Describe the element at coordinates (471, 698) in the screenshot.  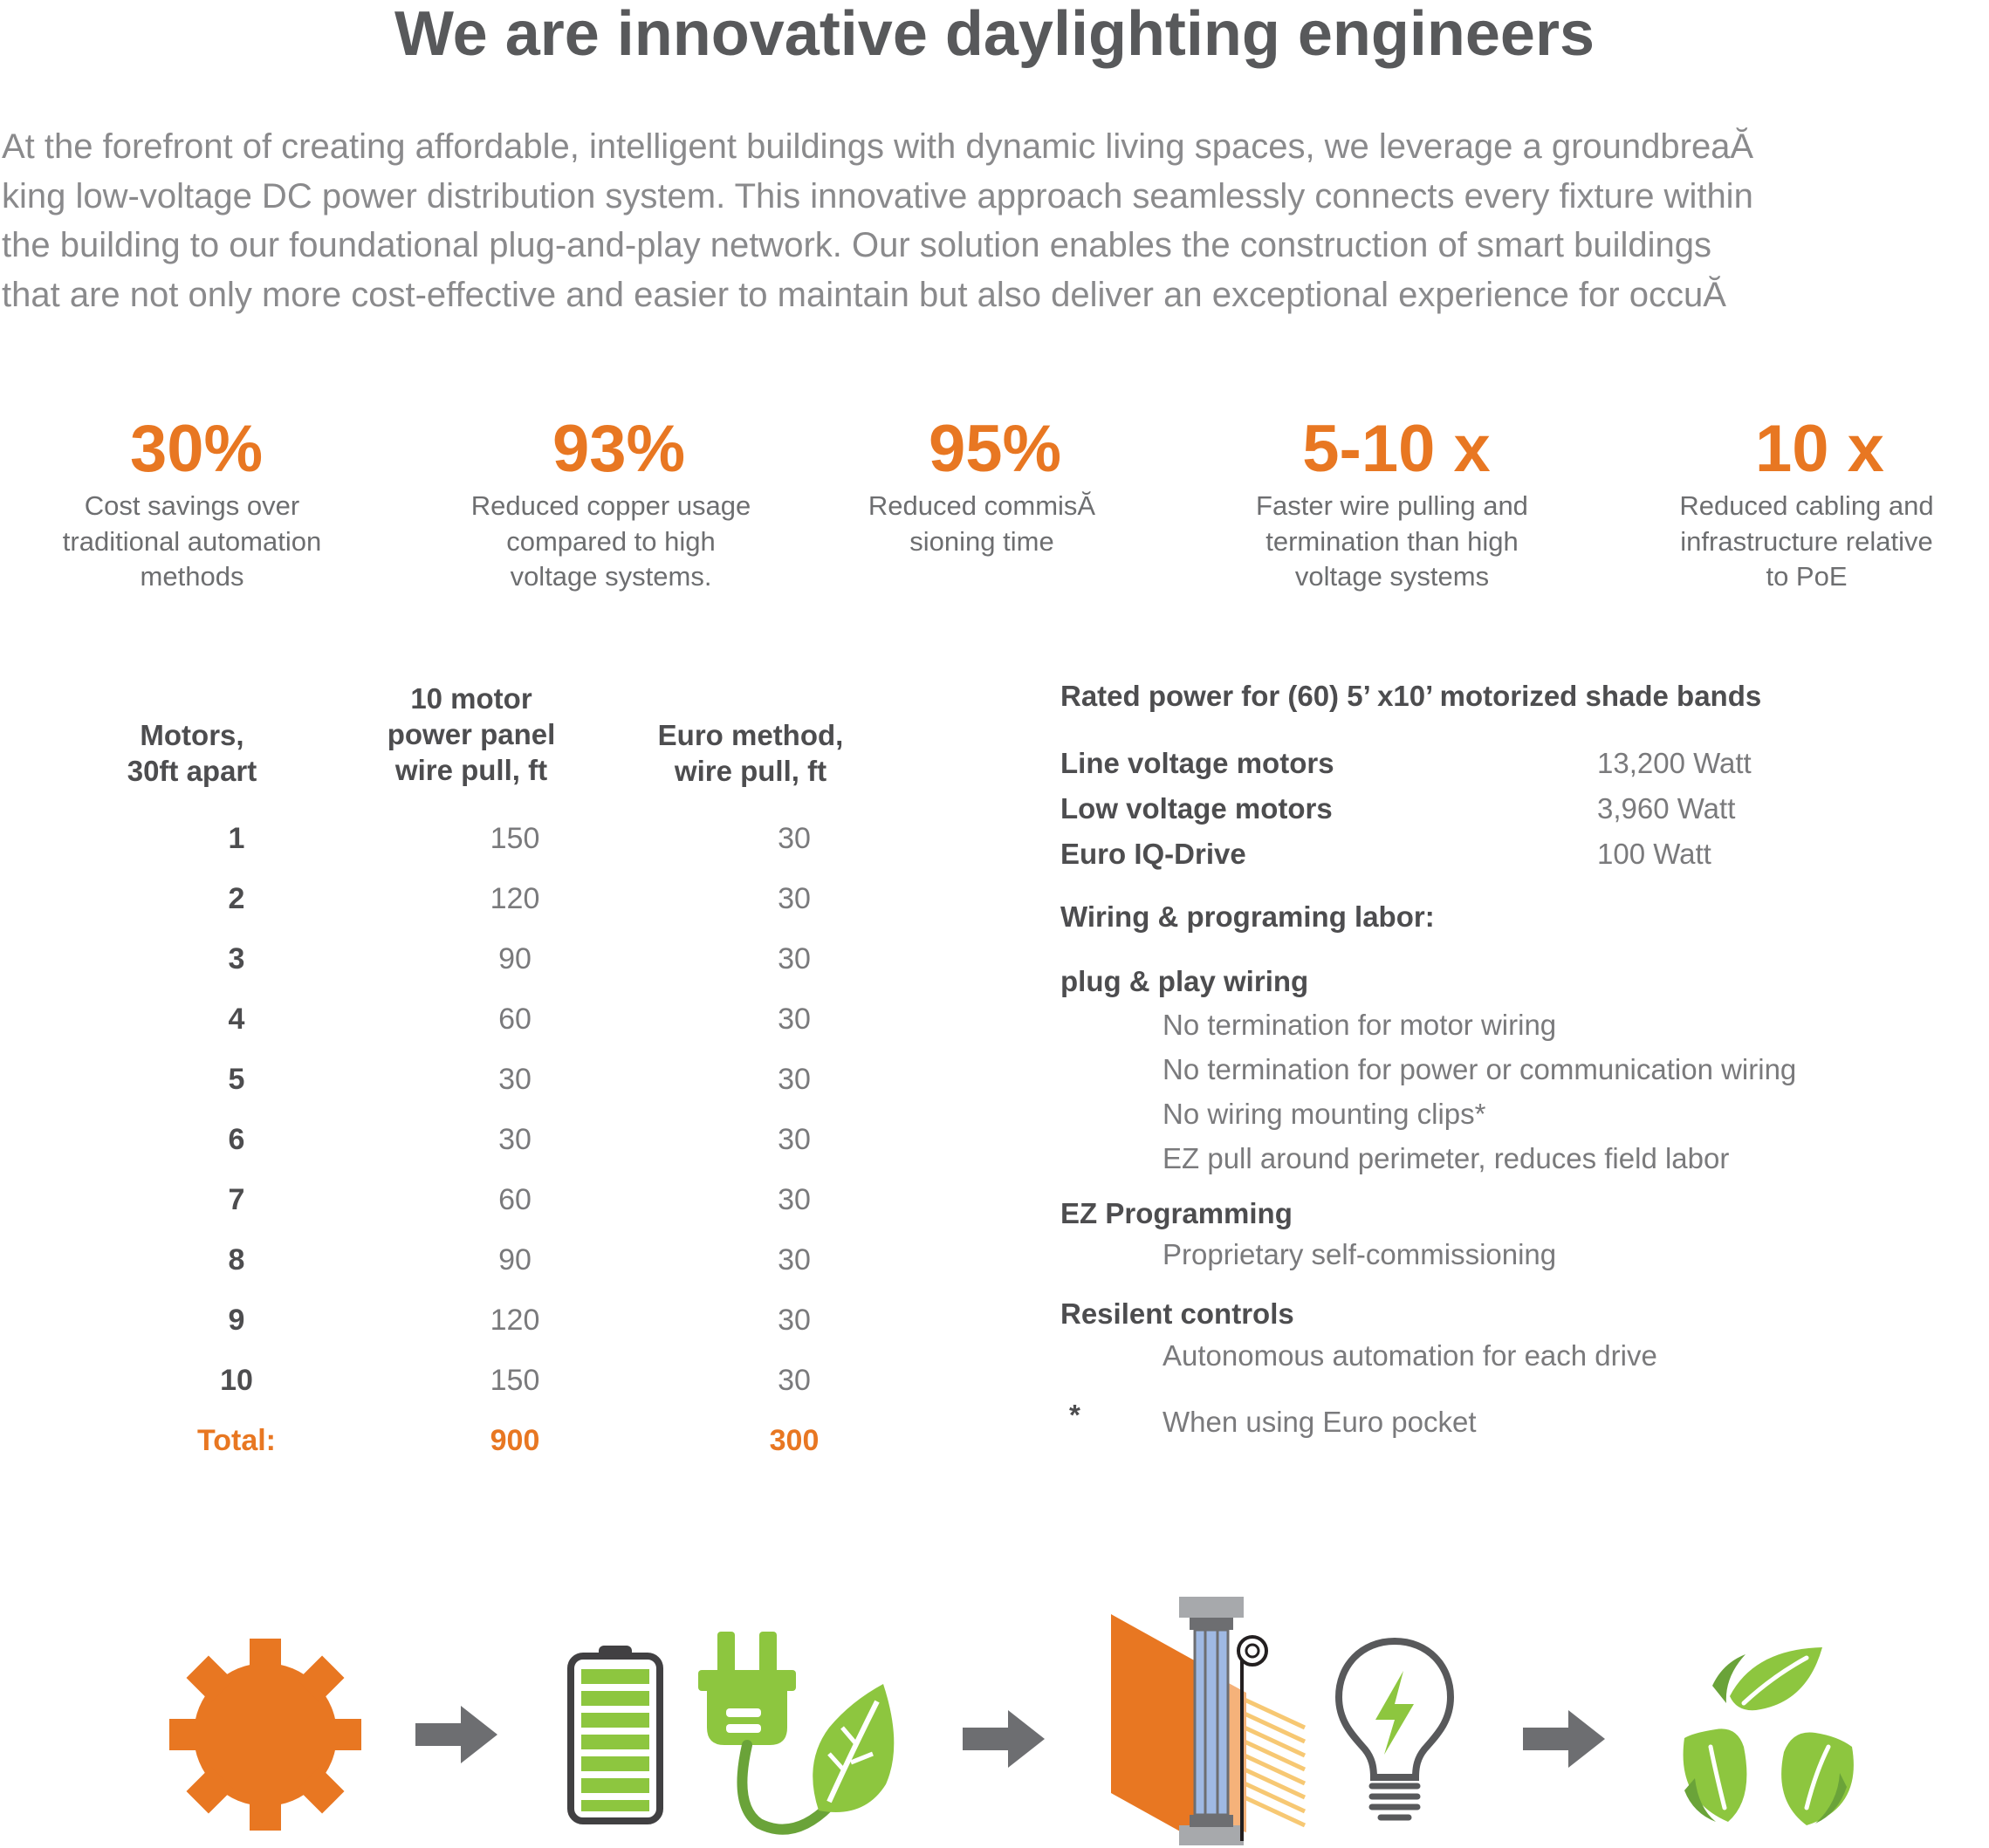
I see `header-line: 10 motor` at that location.